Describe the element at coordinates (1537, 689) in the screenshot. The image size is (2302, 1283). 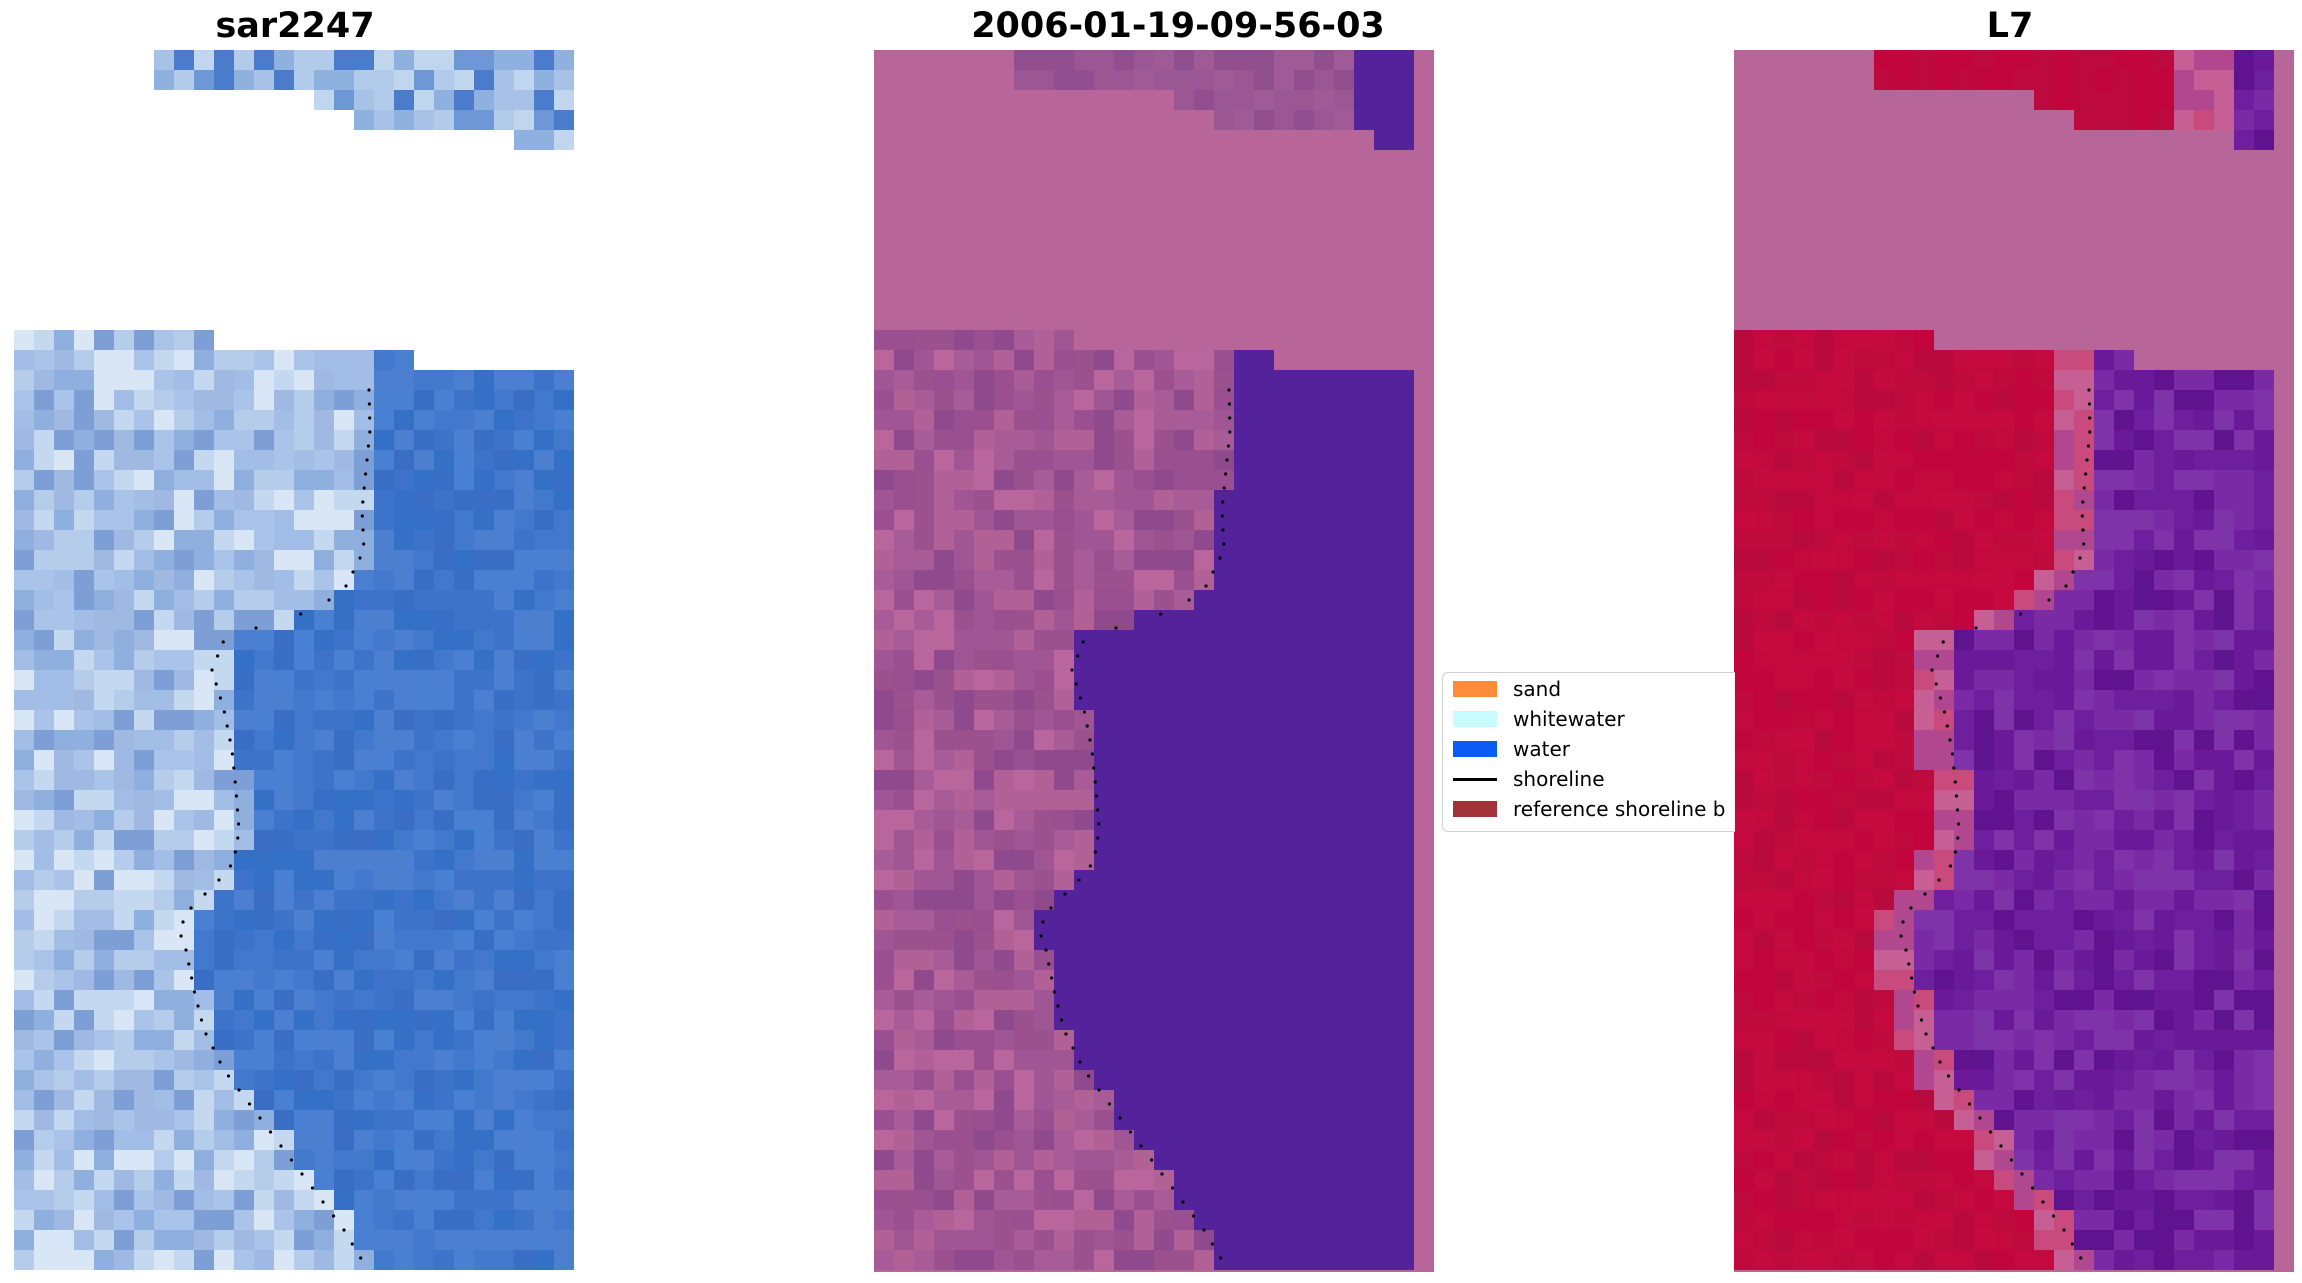
I see `legend-label-sand: sand` at that location.